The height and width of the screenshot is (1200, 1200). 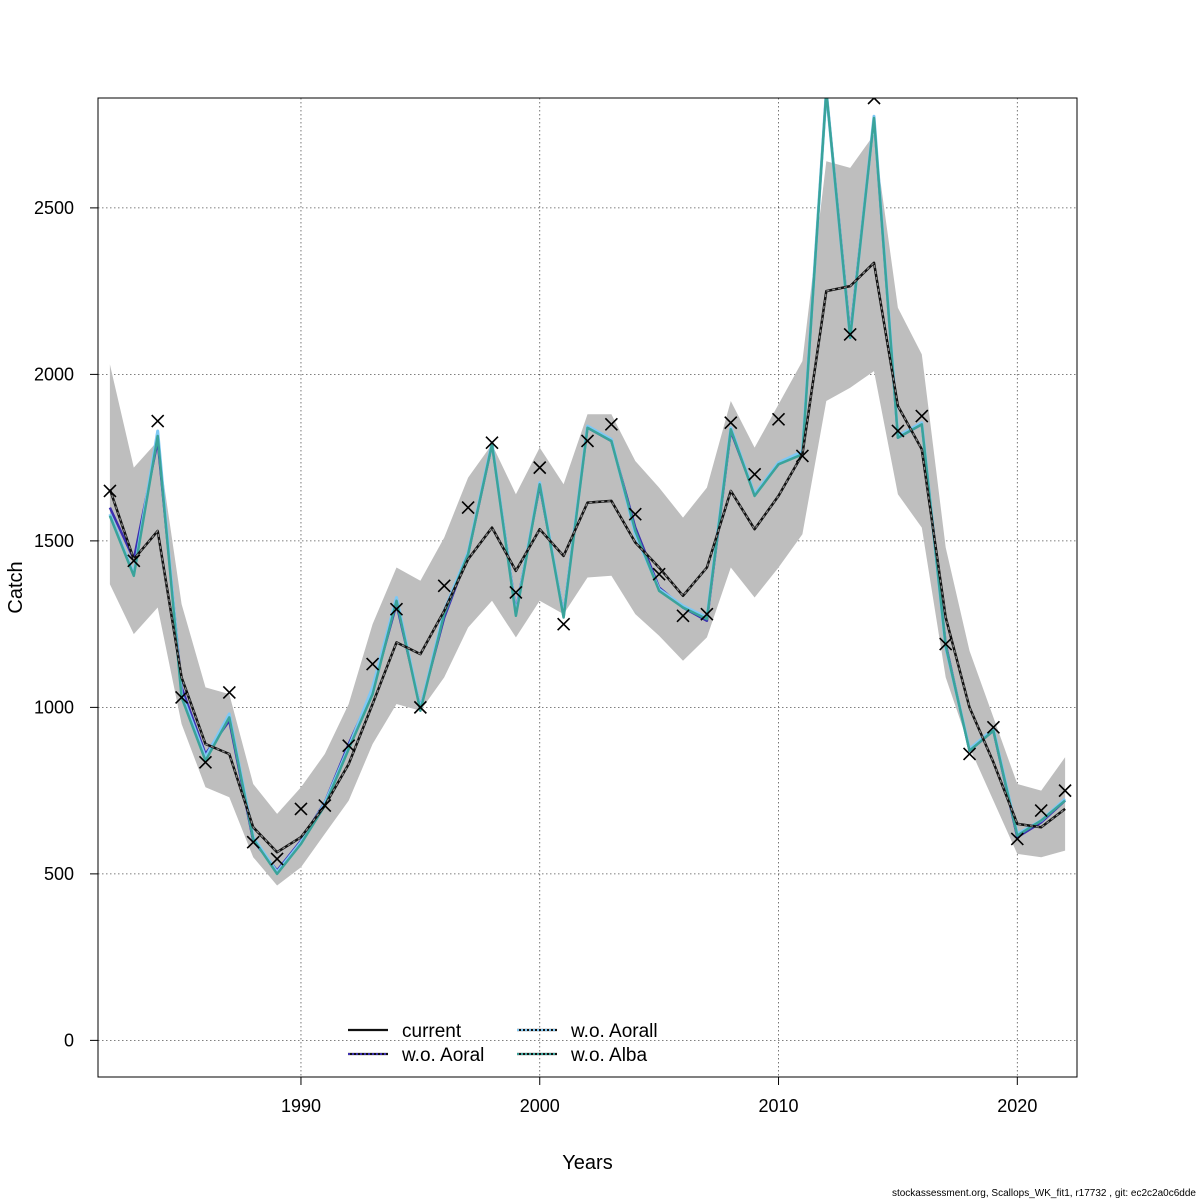 I want to click on y-tick-label: 0, so click(x=69, y=1040).